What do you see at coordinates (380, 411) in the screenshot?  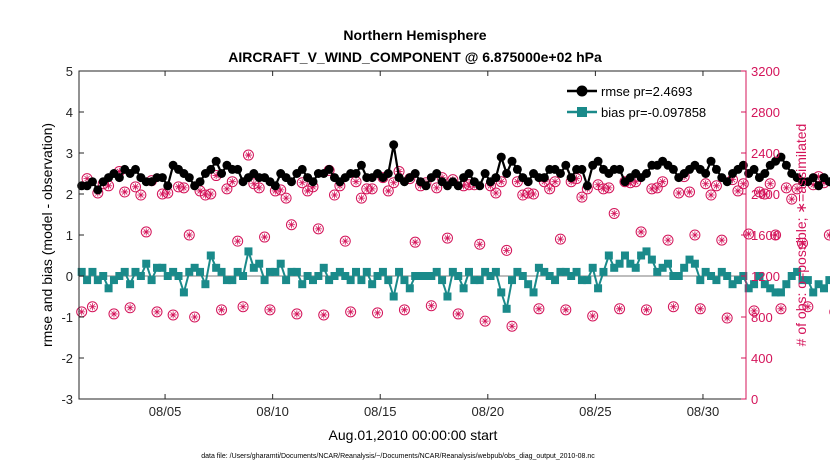 I see `x-tick-label: 08/15` at bounding box center [380, 411].